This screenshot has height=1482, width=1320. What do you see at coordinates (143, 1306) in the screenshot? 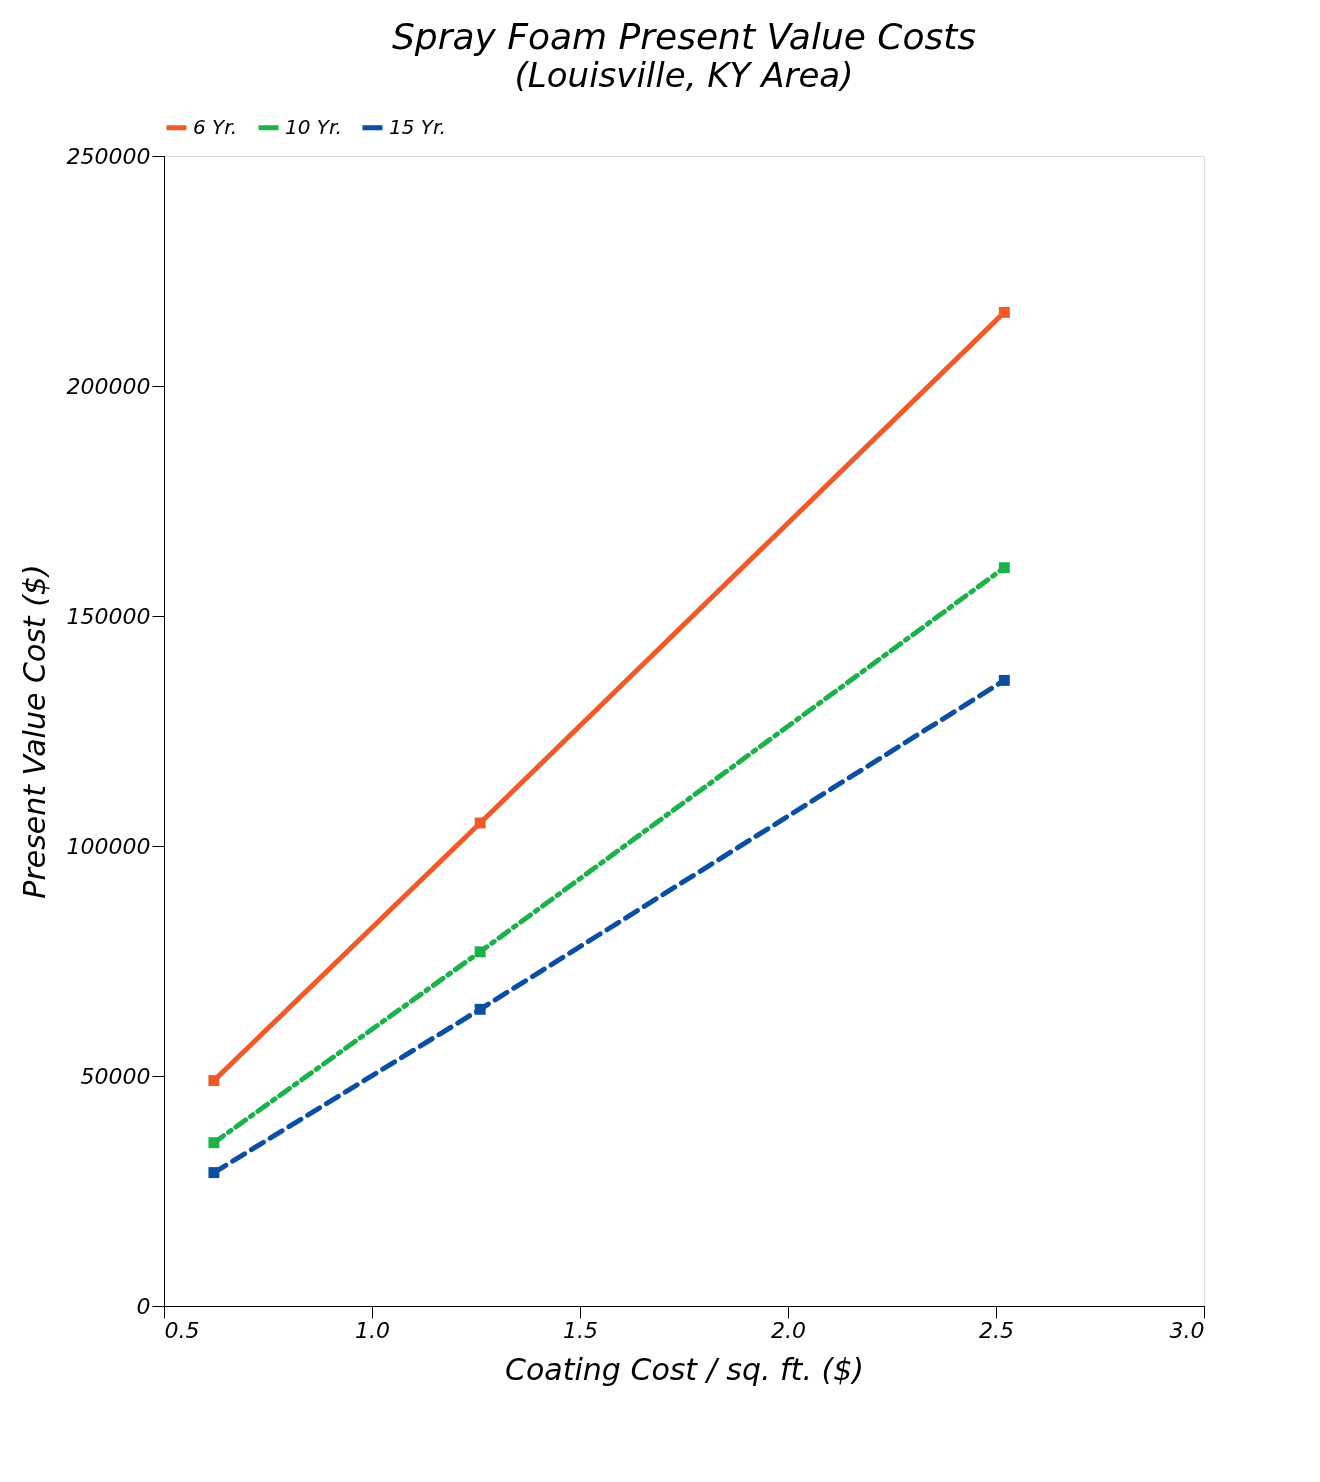
I see `y-tick-label: 0` at bounding box center [143, 1306].